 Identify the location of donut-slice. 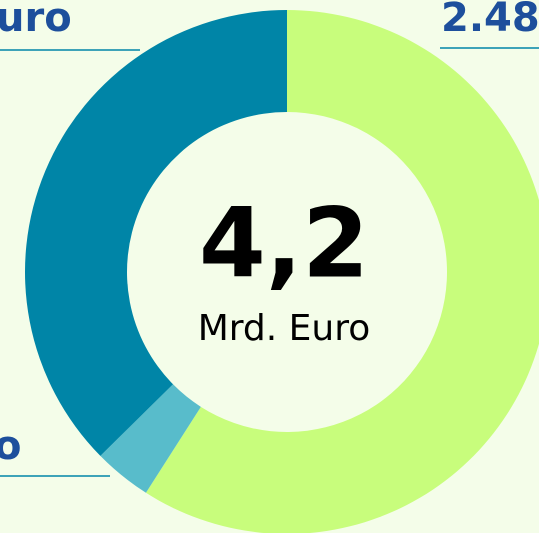
(150, 438).